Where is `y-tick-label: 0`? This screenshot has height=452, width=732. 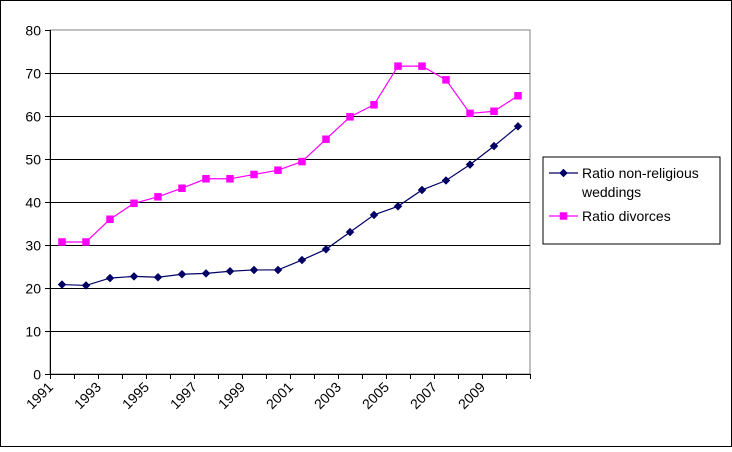 y-tick-label: 0 is located at coordinates (37, 375).